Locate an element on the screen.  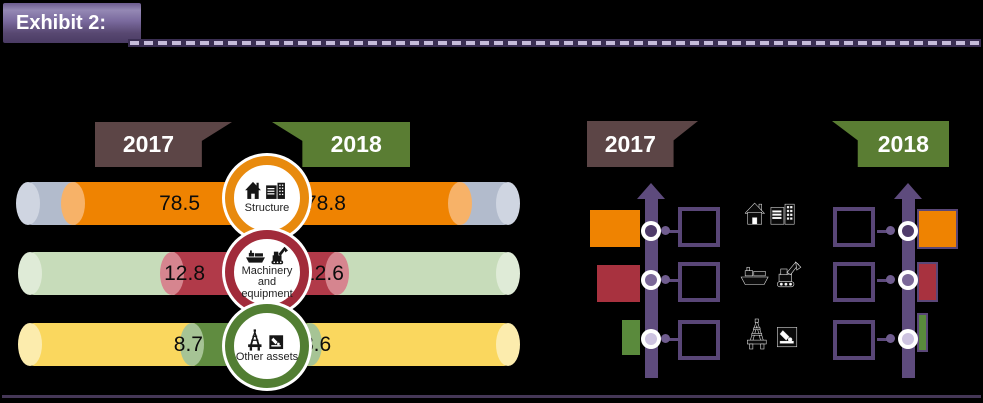
assets-2017-value: 8.7 is located at coordinates (188, 344).